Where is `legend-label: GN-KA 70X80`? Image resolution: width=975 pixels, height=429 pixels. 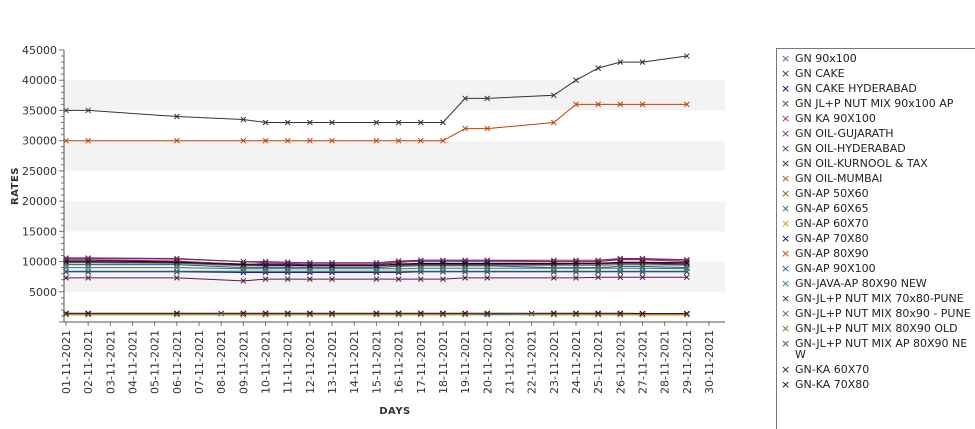 legend-label: GN-KA 70X80 is located at coordinates (832, 384).